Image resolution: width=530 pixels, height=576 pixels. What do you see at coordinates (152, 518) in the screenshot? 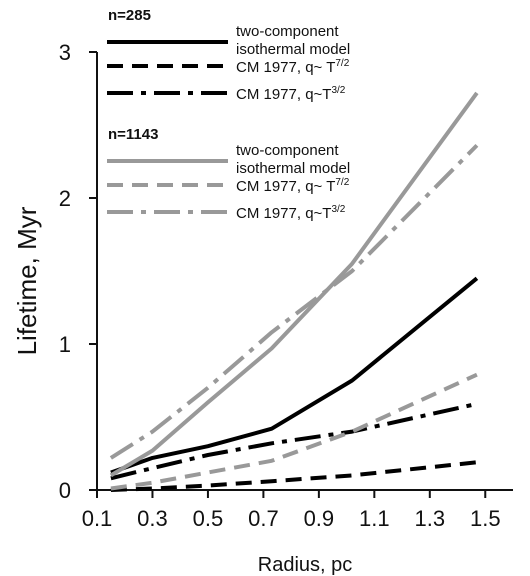
I see `x-tick-label: 0.3` at bounding box center [152, 518].